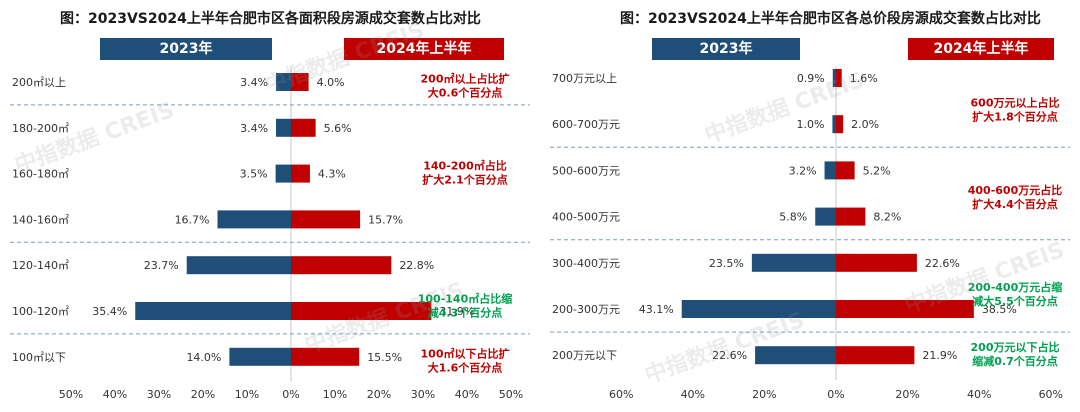 The height and width of the screenshot is (412, 1080). I want to click on category-label: 180-200㎡, so click(40, 128).